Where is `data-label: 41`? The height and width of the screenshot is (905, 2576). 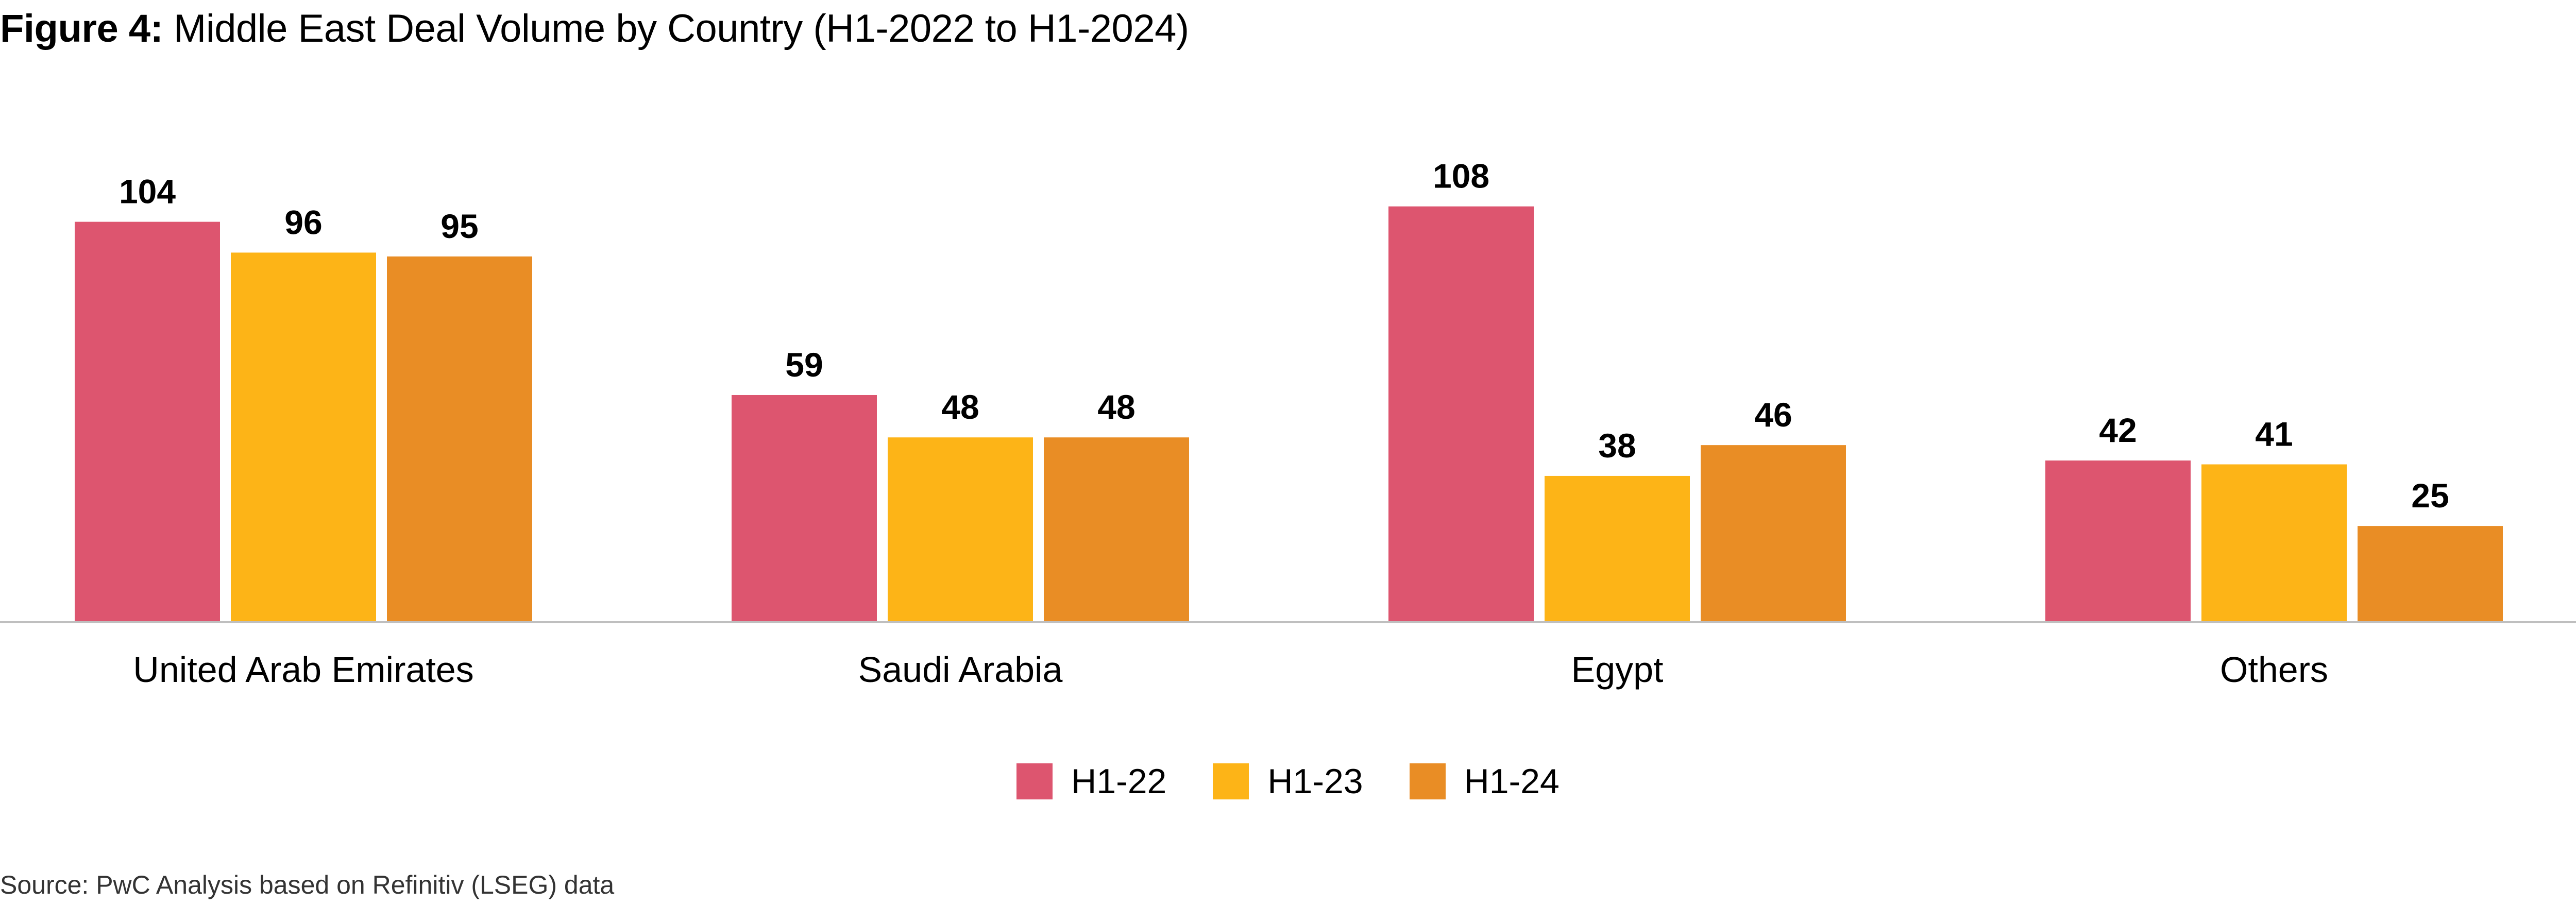 data-label: 41 is located at coordinates (2274, 434).